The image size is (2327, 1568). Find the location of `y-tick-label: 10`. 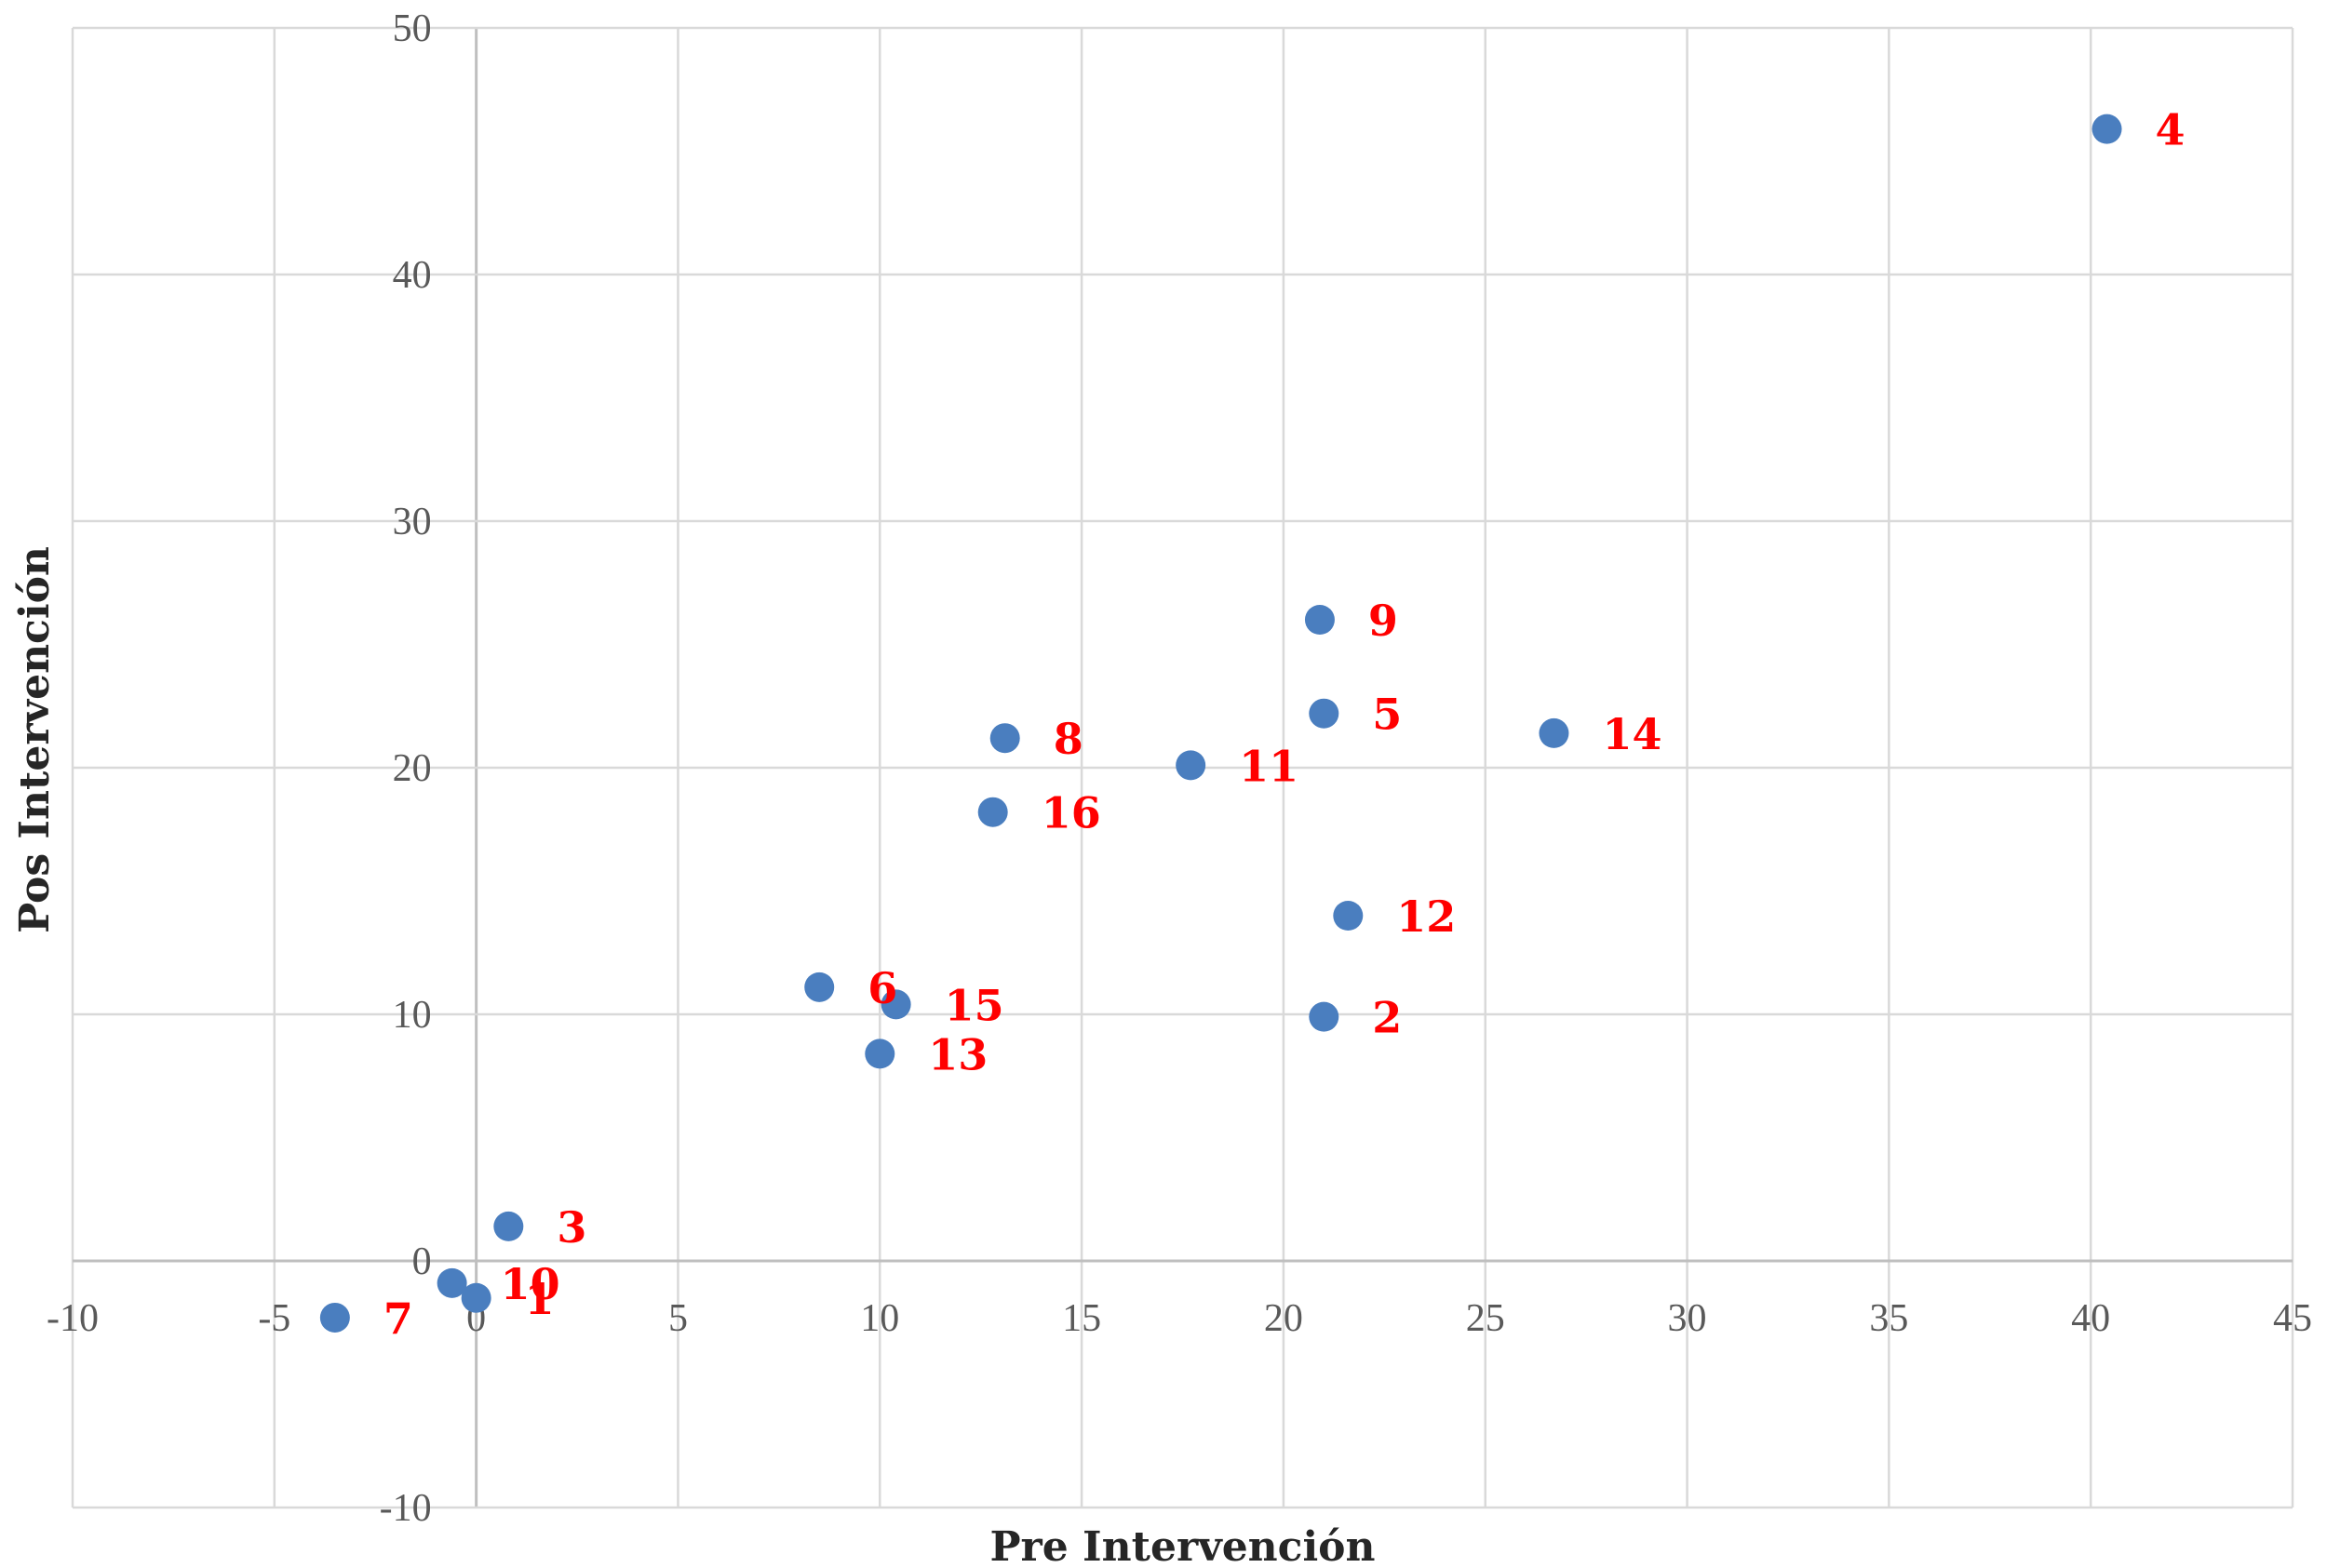

y-tick-label: 10 is located at coordinates (412, 1015).